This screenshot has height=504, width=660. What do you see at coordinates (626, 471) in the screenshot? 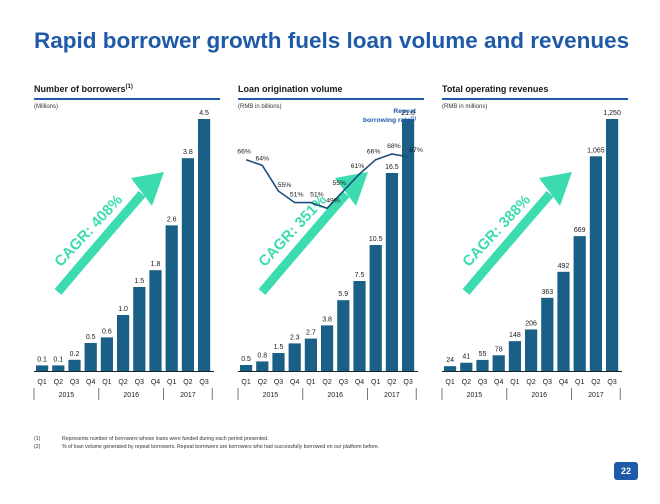
I see `page-number: 22` at bounding box center [626, 471].